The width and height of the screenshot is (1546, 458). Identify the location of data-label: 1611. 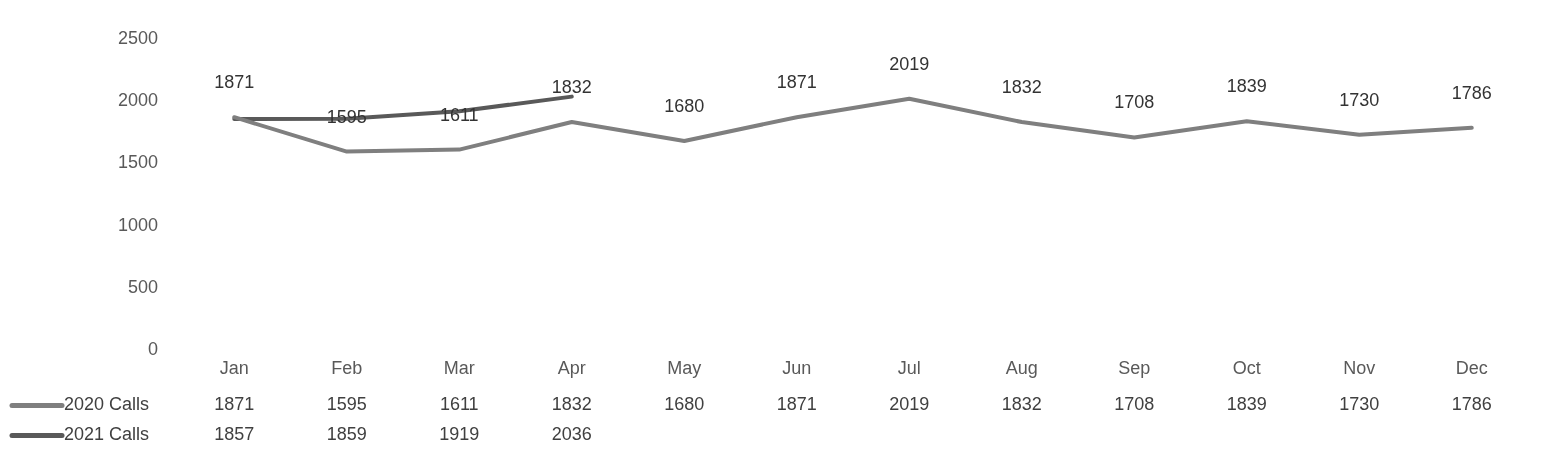
(459, 404).